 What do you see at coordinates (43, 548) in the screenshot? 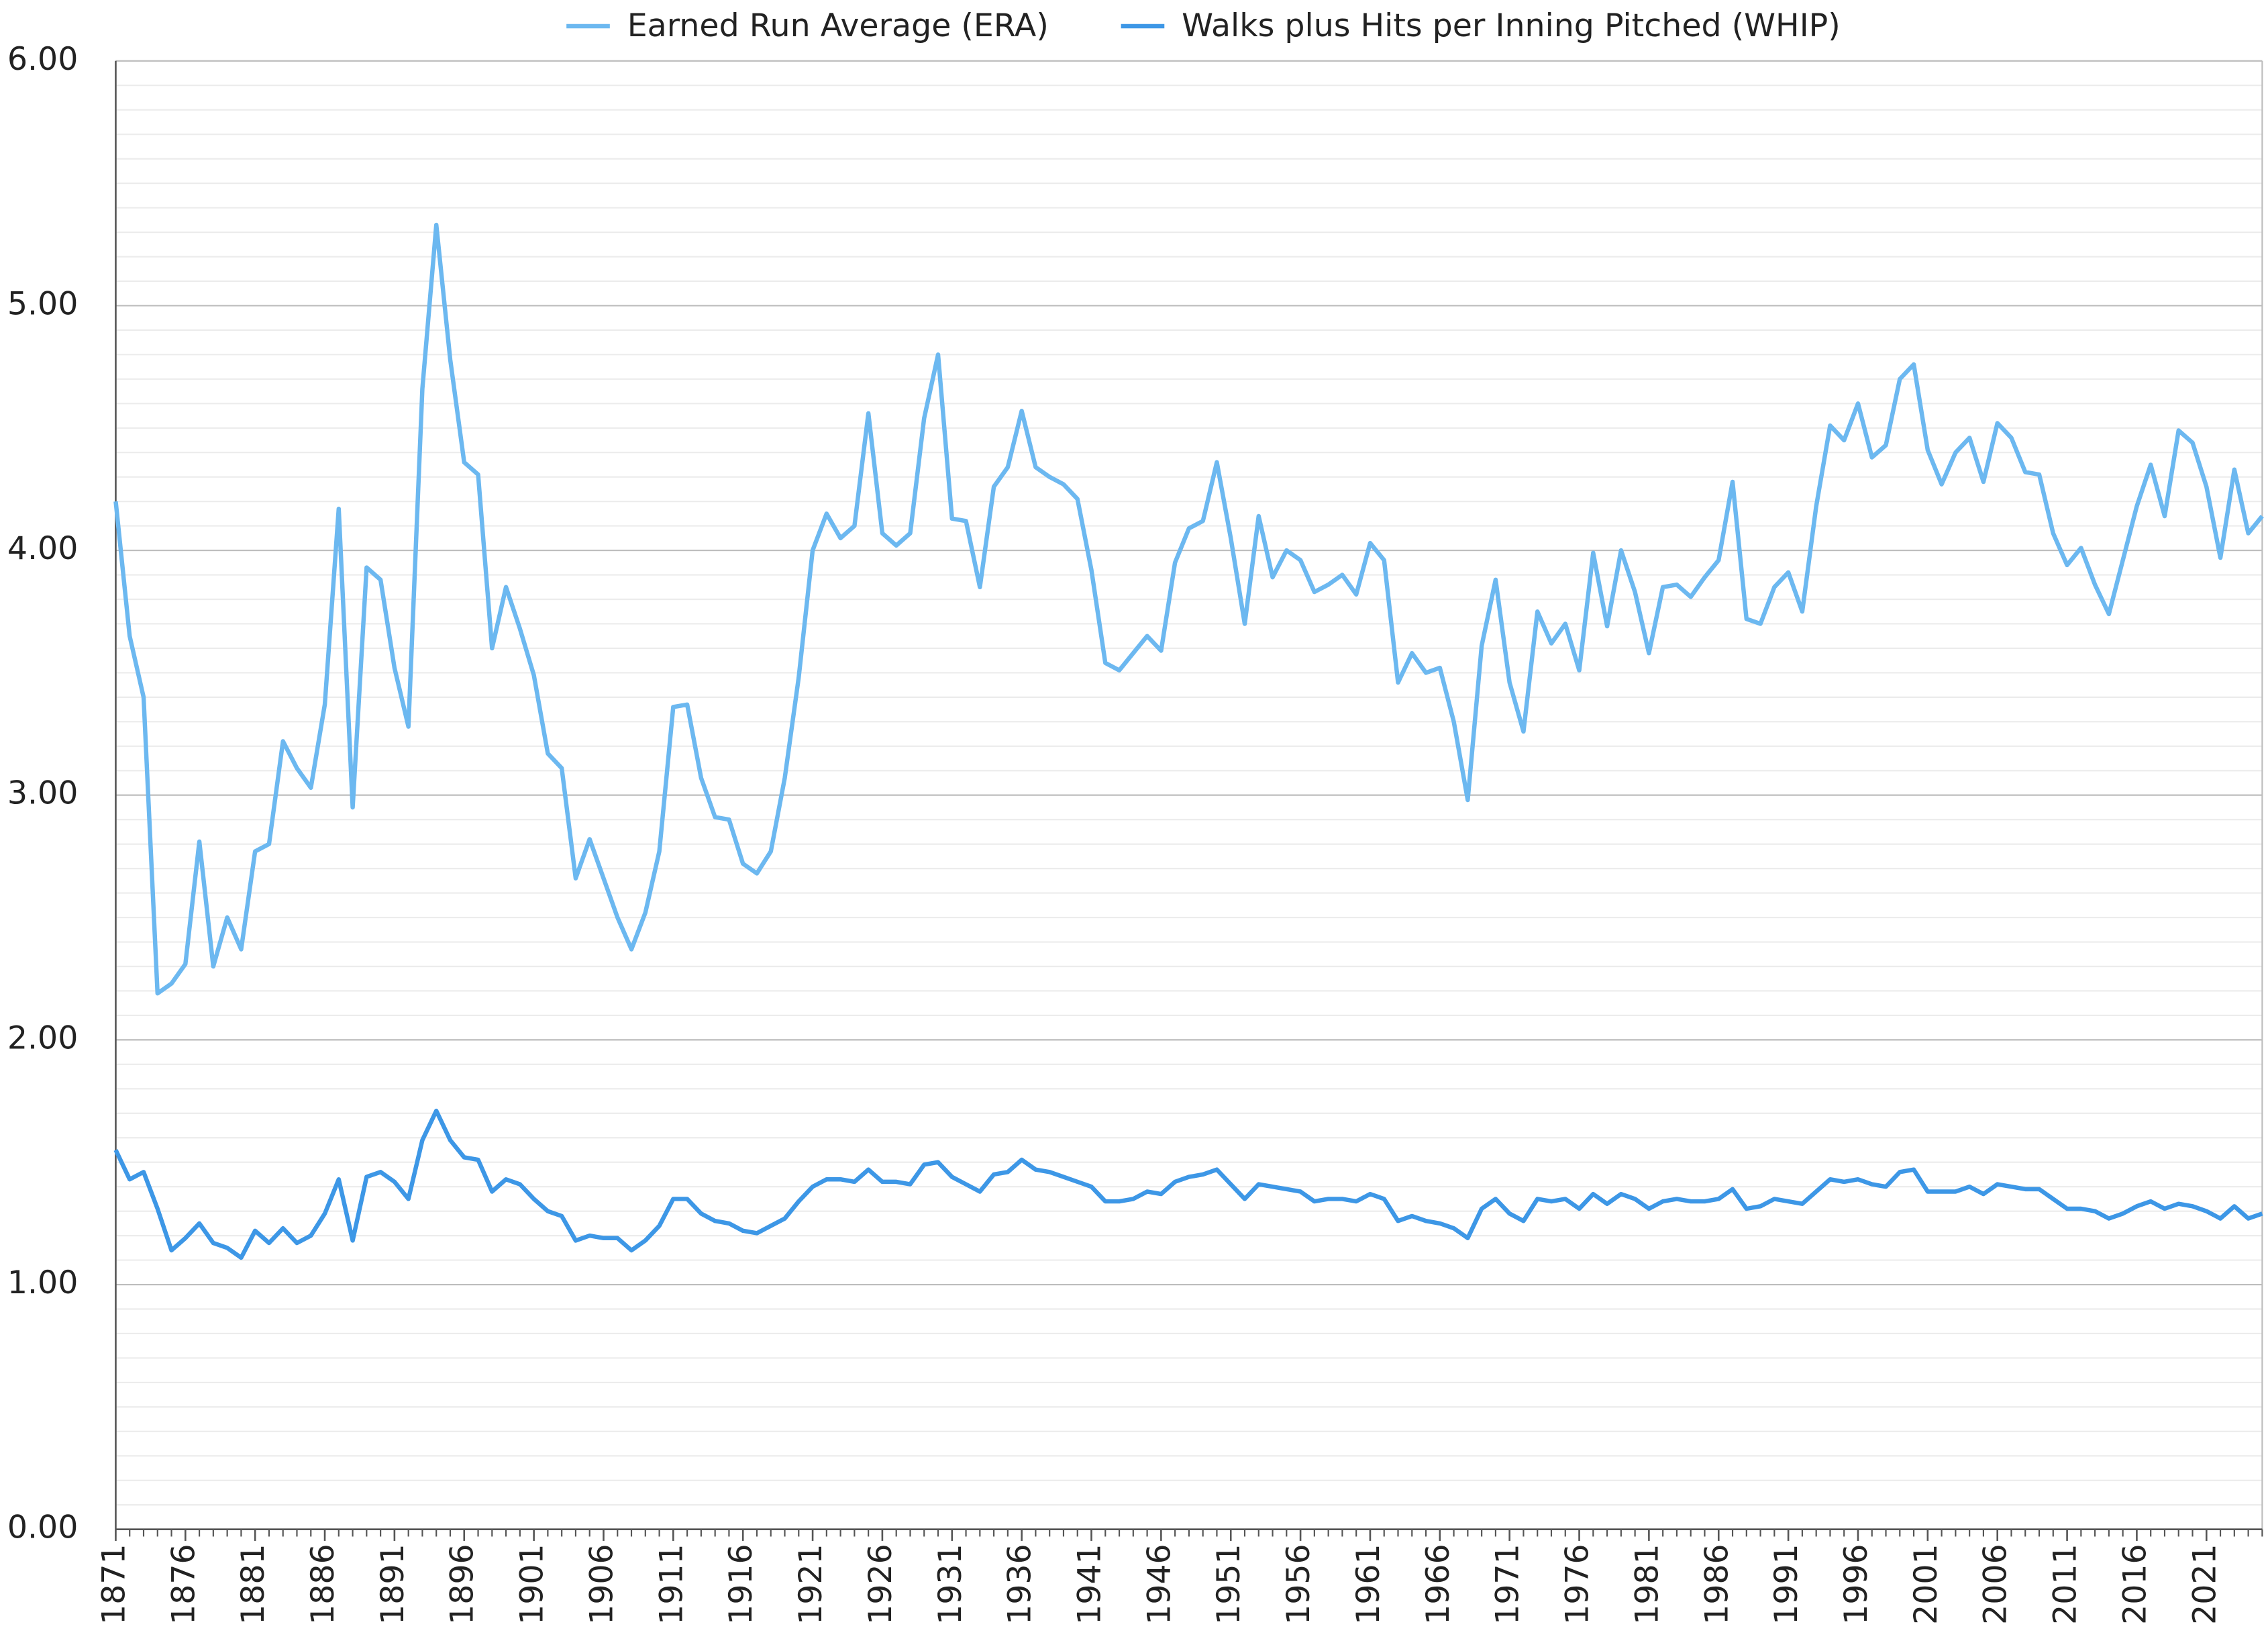
I see `y-tick-label: 4.00` at bounding box center [43, 548].